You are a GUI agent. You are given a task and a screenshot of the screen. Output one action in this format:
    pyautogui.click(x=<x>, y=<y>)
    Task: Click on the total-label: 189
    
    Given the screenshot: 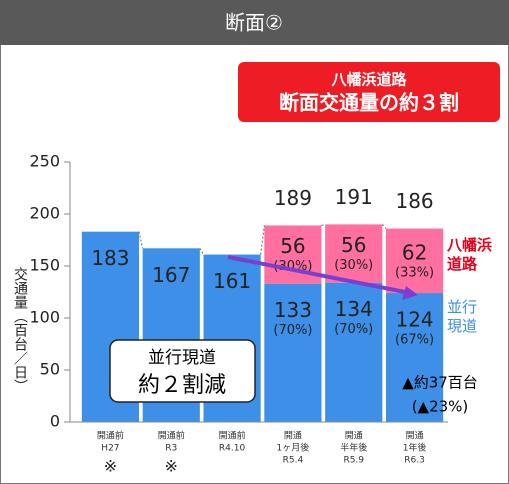 What is the action you would take?
    pyautogui.click(x=293, y=198)
    